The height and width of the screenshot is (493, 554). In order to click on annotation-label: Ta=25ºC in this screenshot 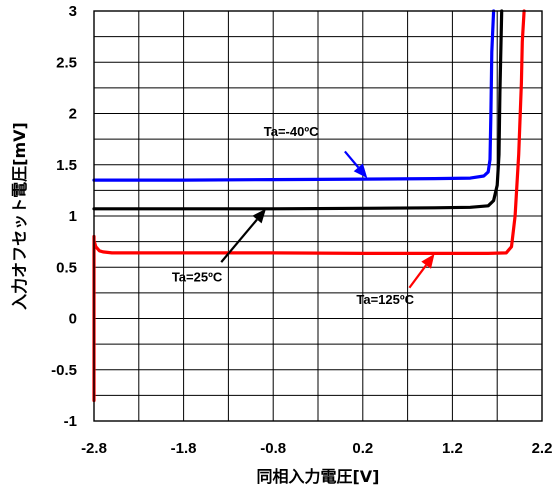, I will do `click(197, 277)`.